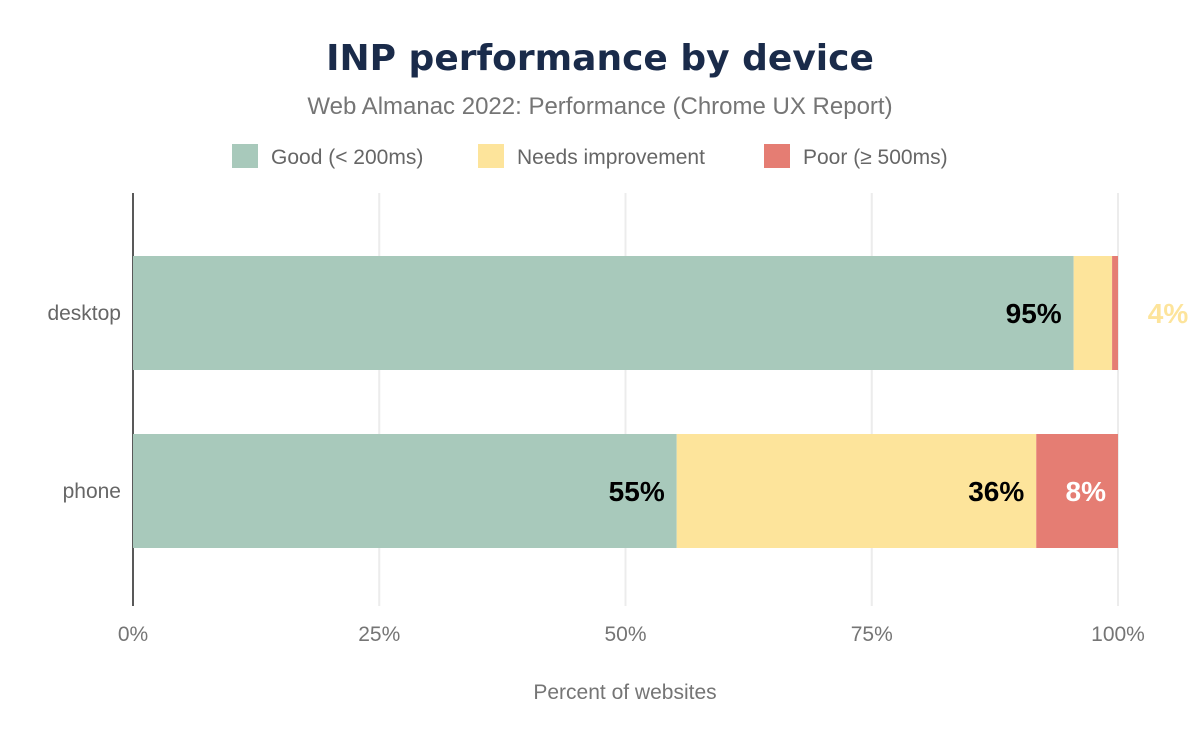 The height and width of the screenshot is (742, 1200). I want to click on x-tick-label: 75%, so click(872, 634).